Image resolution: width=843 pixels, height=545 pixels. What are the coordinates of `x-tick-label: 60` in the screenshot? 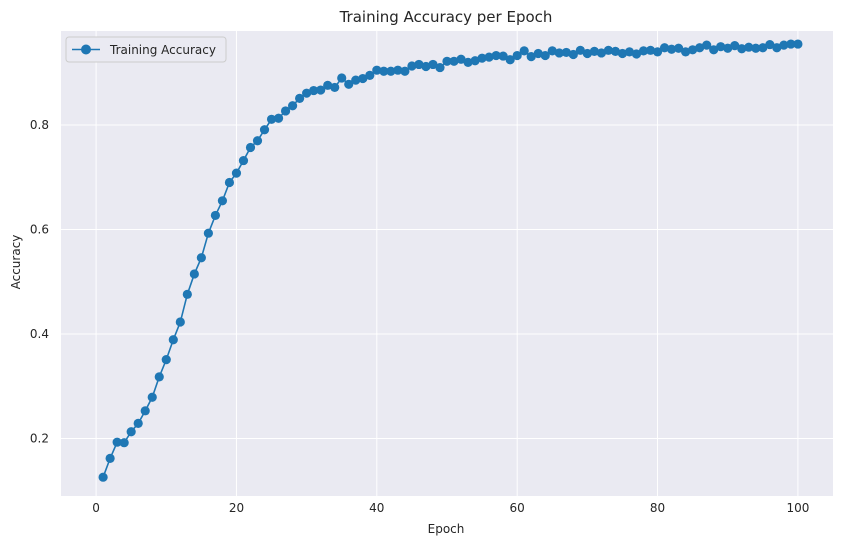 It's located at (517, 508).